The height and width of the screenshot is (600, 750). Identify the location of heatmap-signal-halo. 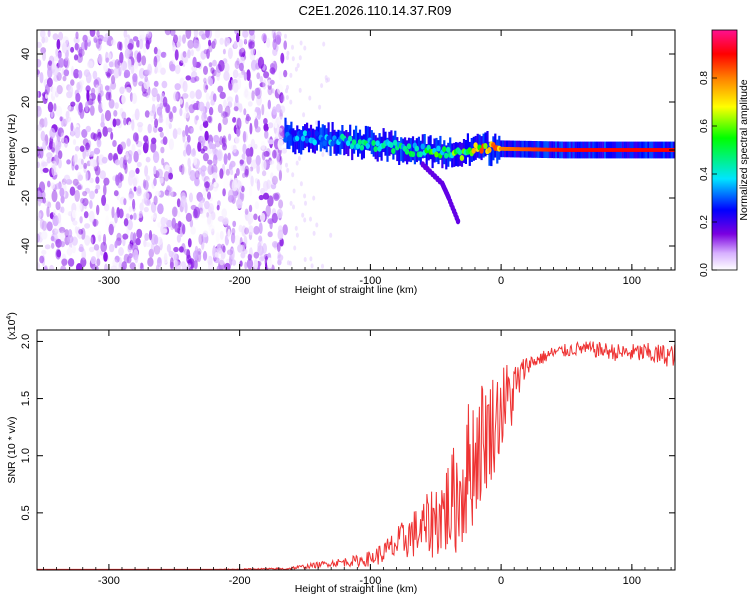
(413, 148).